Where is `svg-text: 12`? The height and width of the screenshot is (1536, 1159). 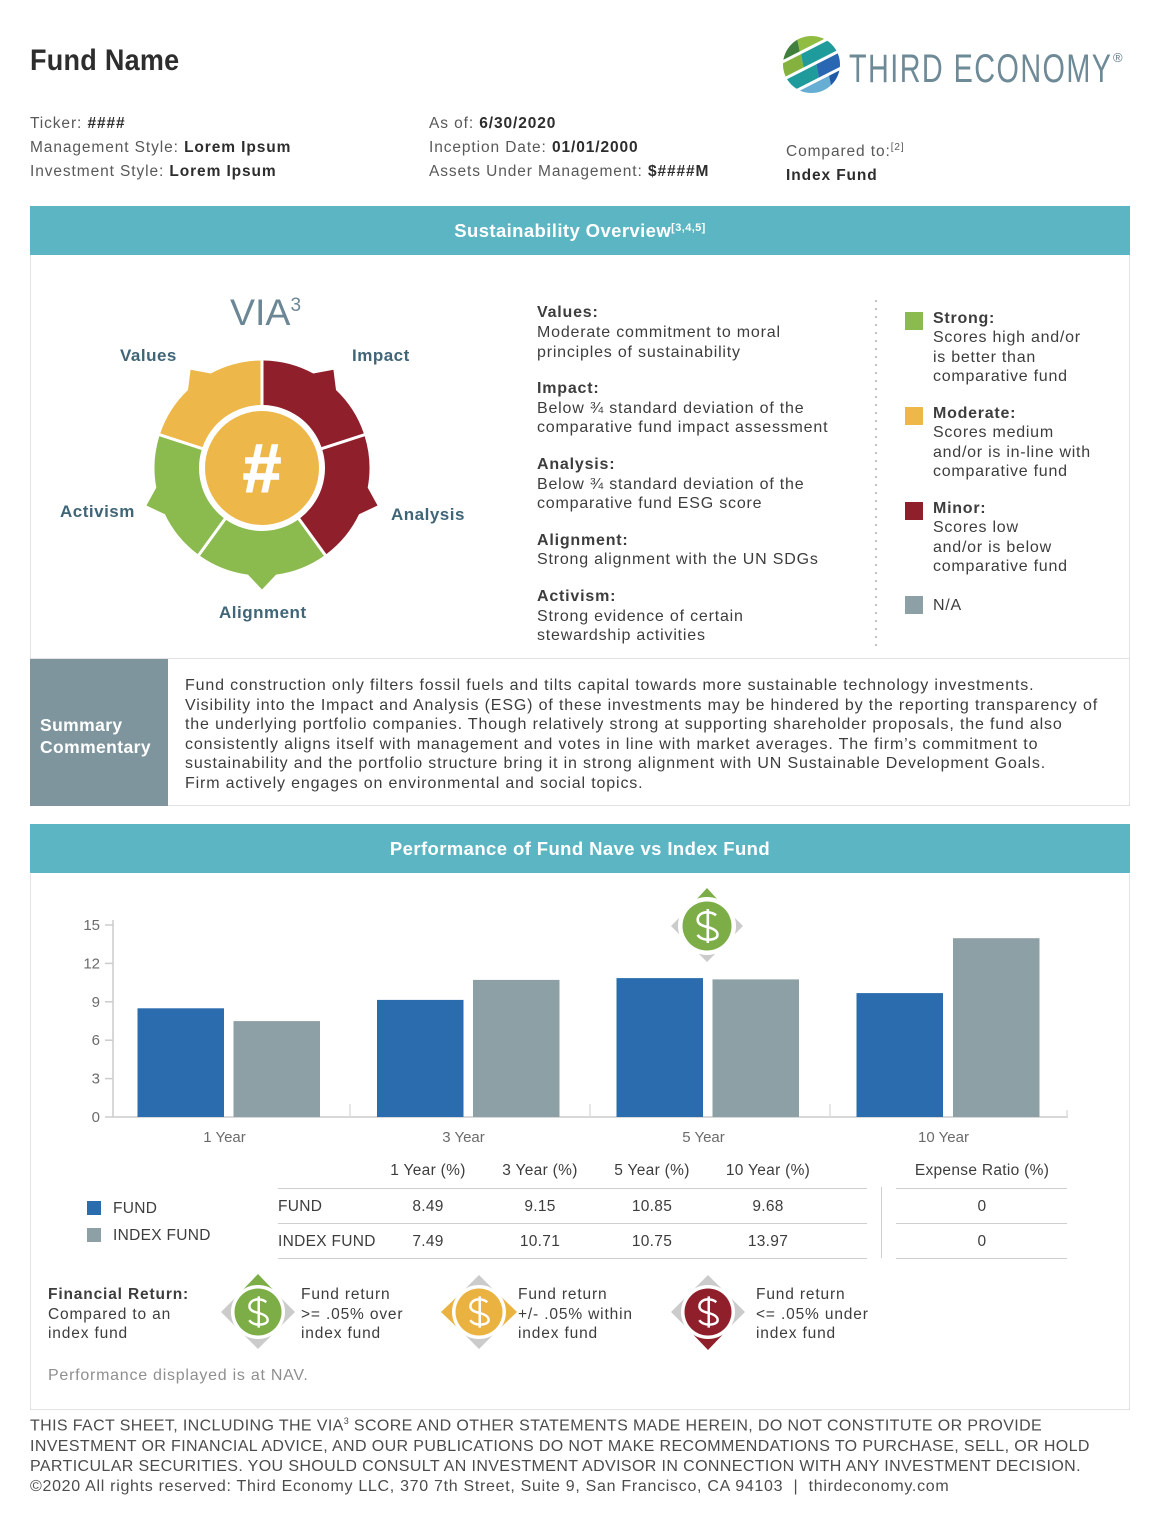
svg-text: 12 is located at coordinates (91, 963).